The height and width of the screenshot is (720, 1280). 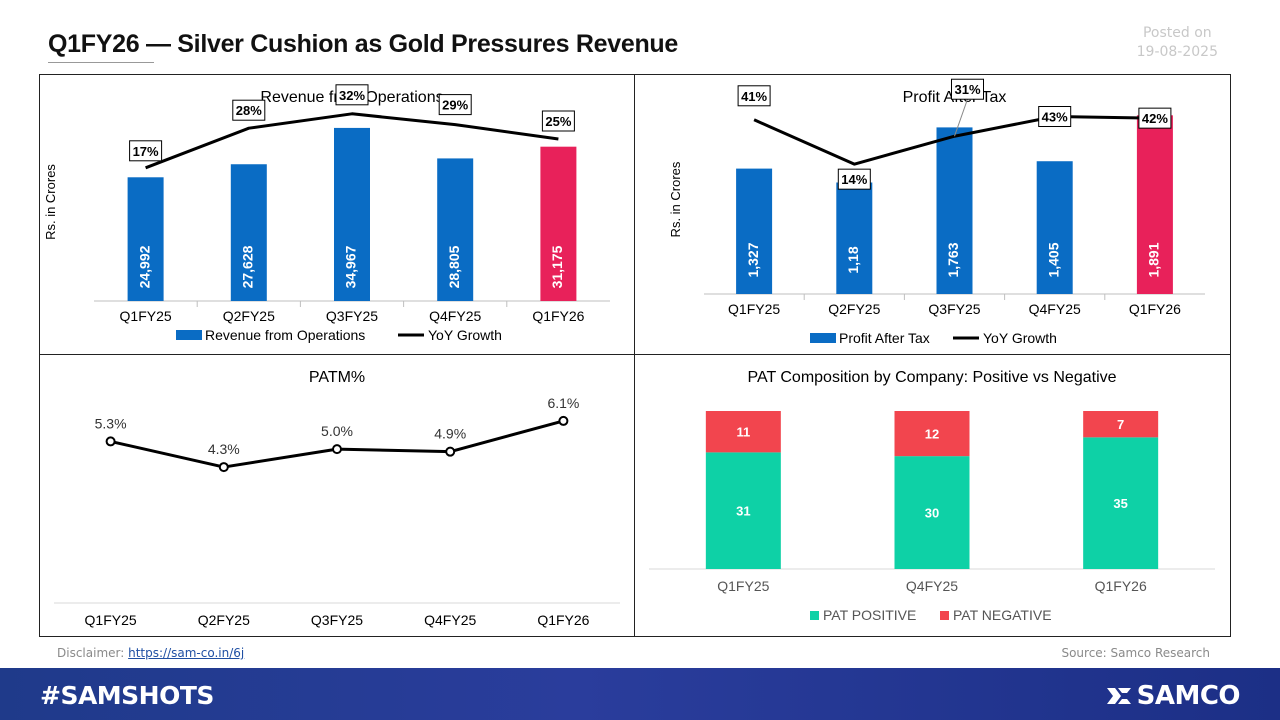 What do you see at coordinates (1188, 696) in the screenshot?
I see `brand-name: SAMCO` at bounding box center [1188, 696].